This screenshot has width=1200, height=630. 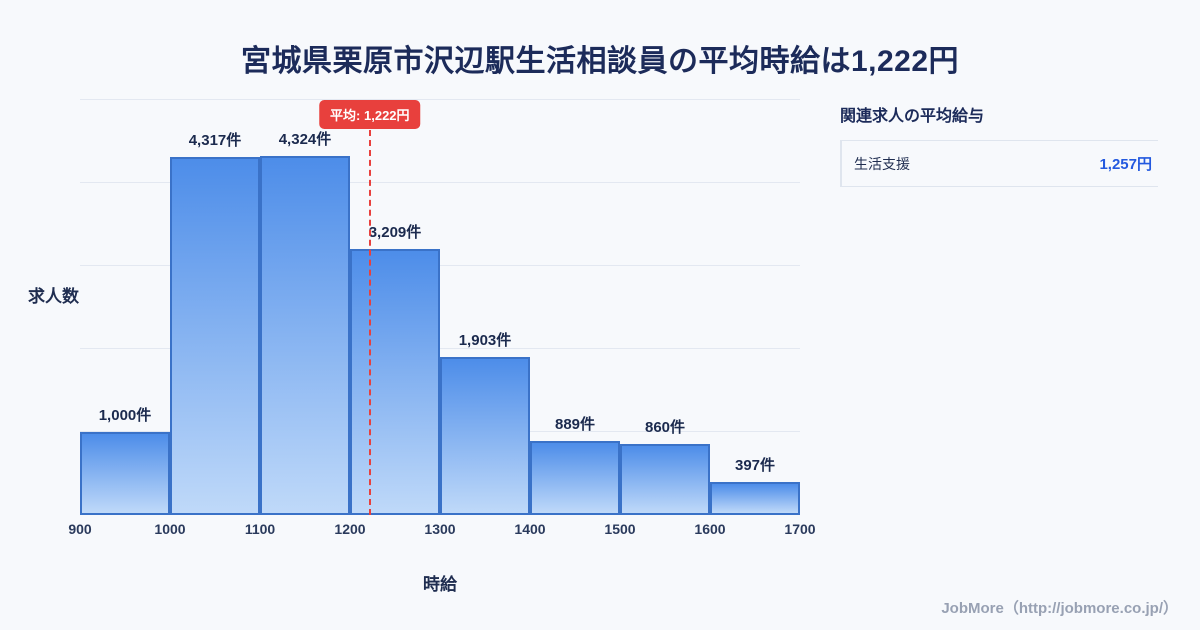 I want to click on x-tick-label: 1500, so click(x=620, y=529).